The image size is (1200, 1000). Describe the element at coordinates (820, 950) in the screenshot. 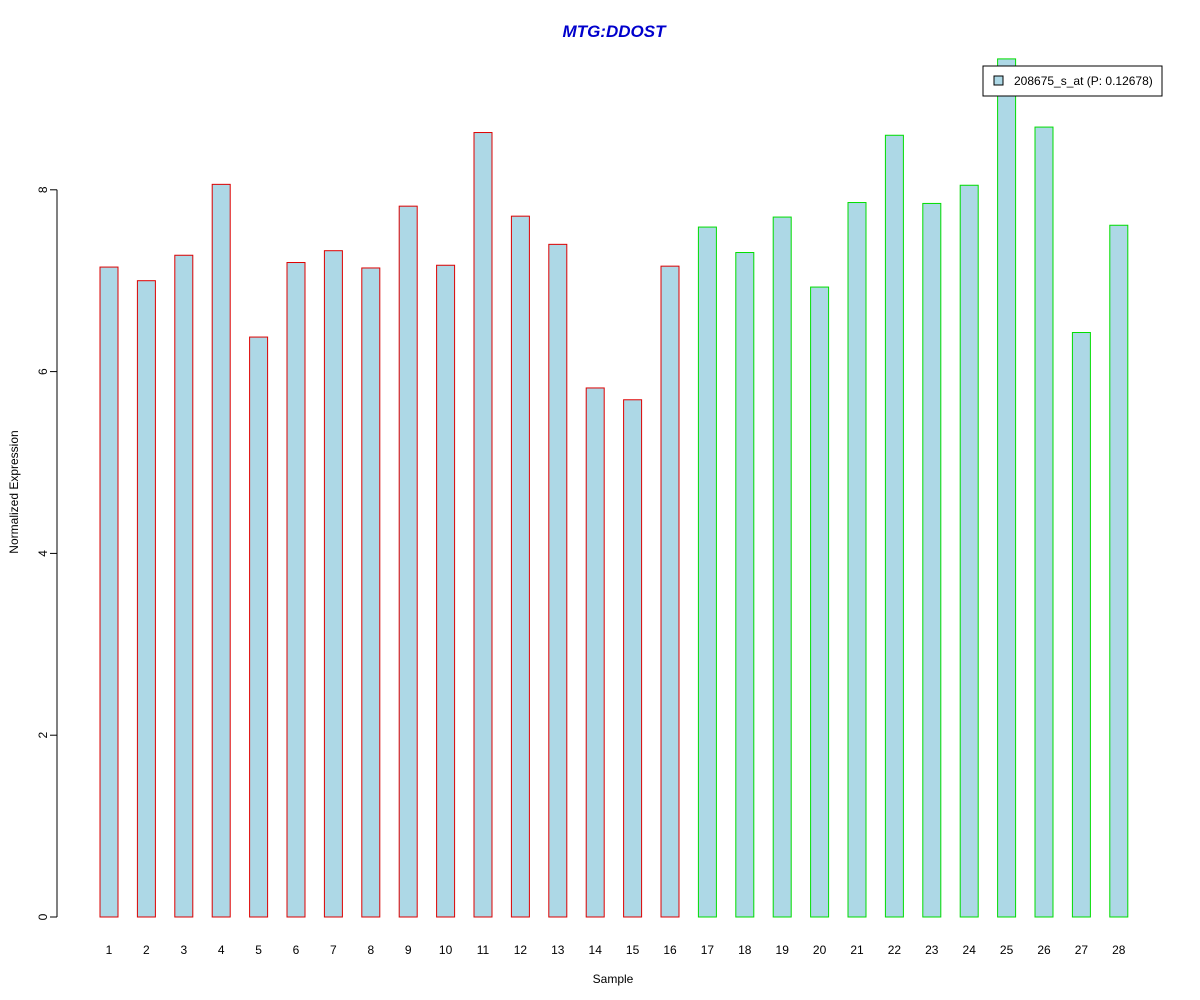

I see `x-tick-label: 20` at that location.